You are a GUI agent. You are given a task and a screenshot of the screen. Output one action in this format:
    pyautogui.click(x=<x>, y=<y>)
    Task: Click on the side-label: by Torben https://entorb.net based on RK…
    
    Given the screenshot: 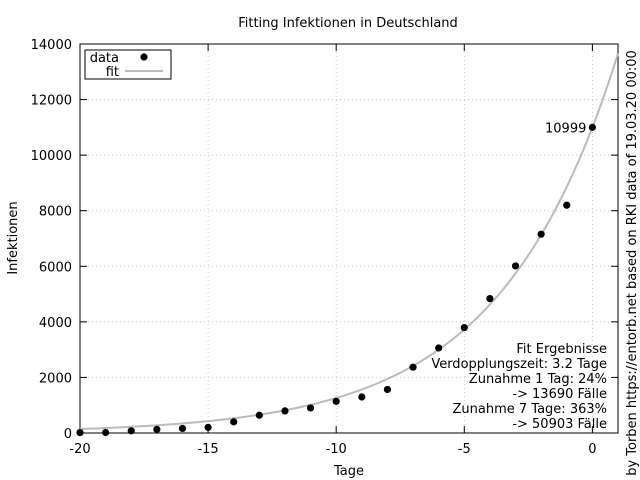 What is the action you would take?
    pyautogui.click(x=632, y=263)
    